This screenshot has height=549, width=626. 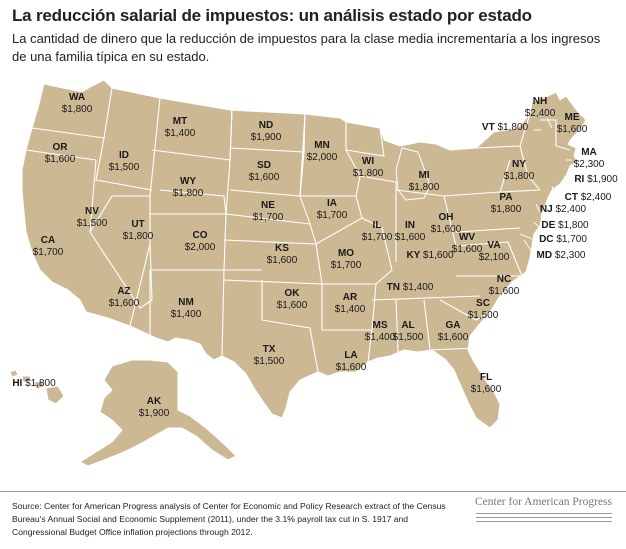 What do you see at coordinates (445, 302) in the screenshot?
I see `border-south` at bounding box center [445, 302].